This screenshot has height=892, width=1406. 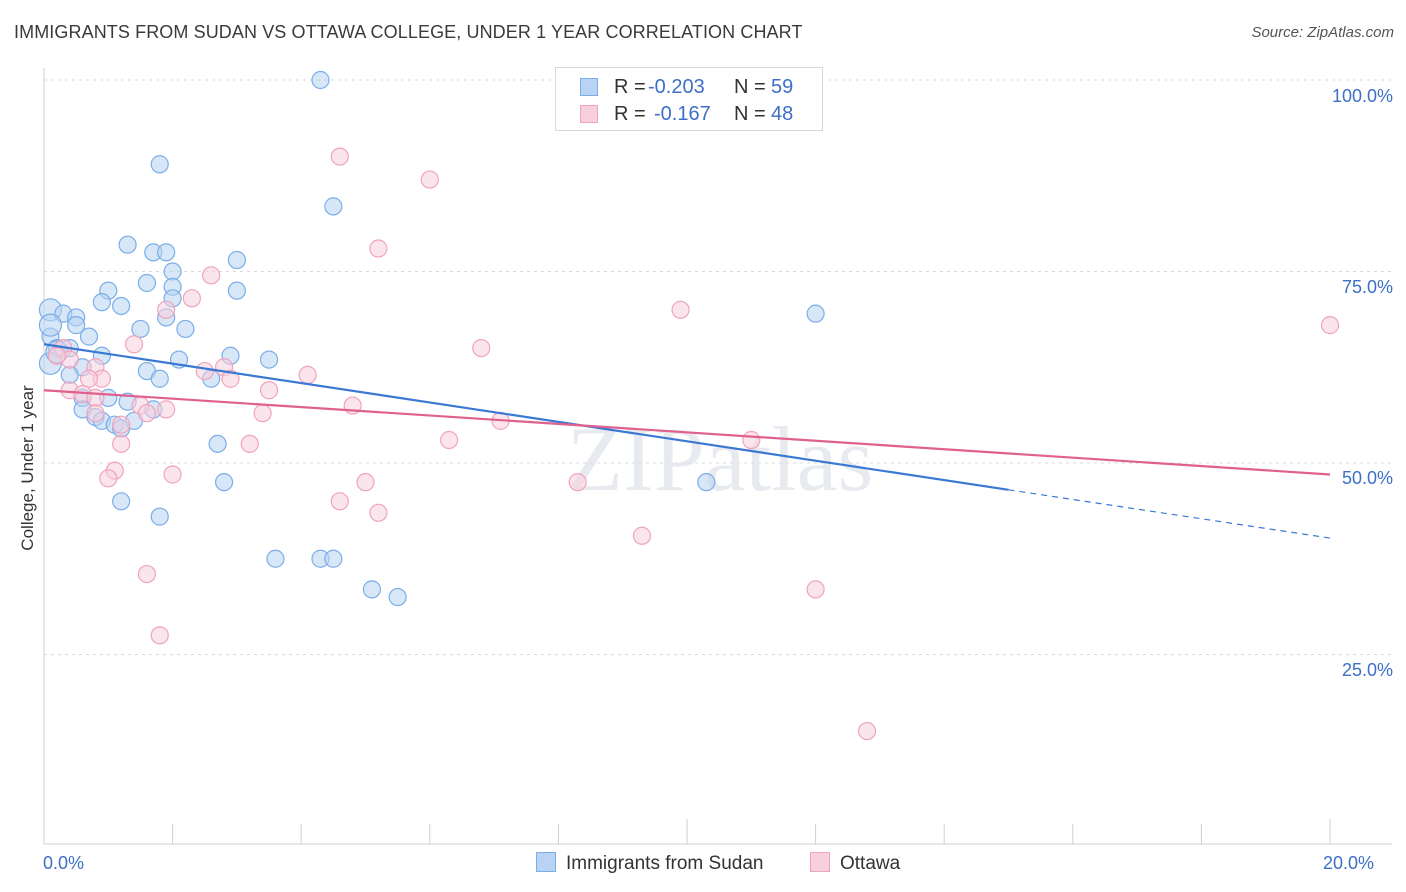 I want to click on n-value: 59, so click(x=782, y=87).